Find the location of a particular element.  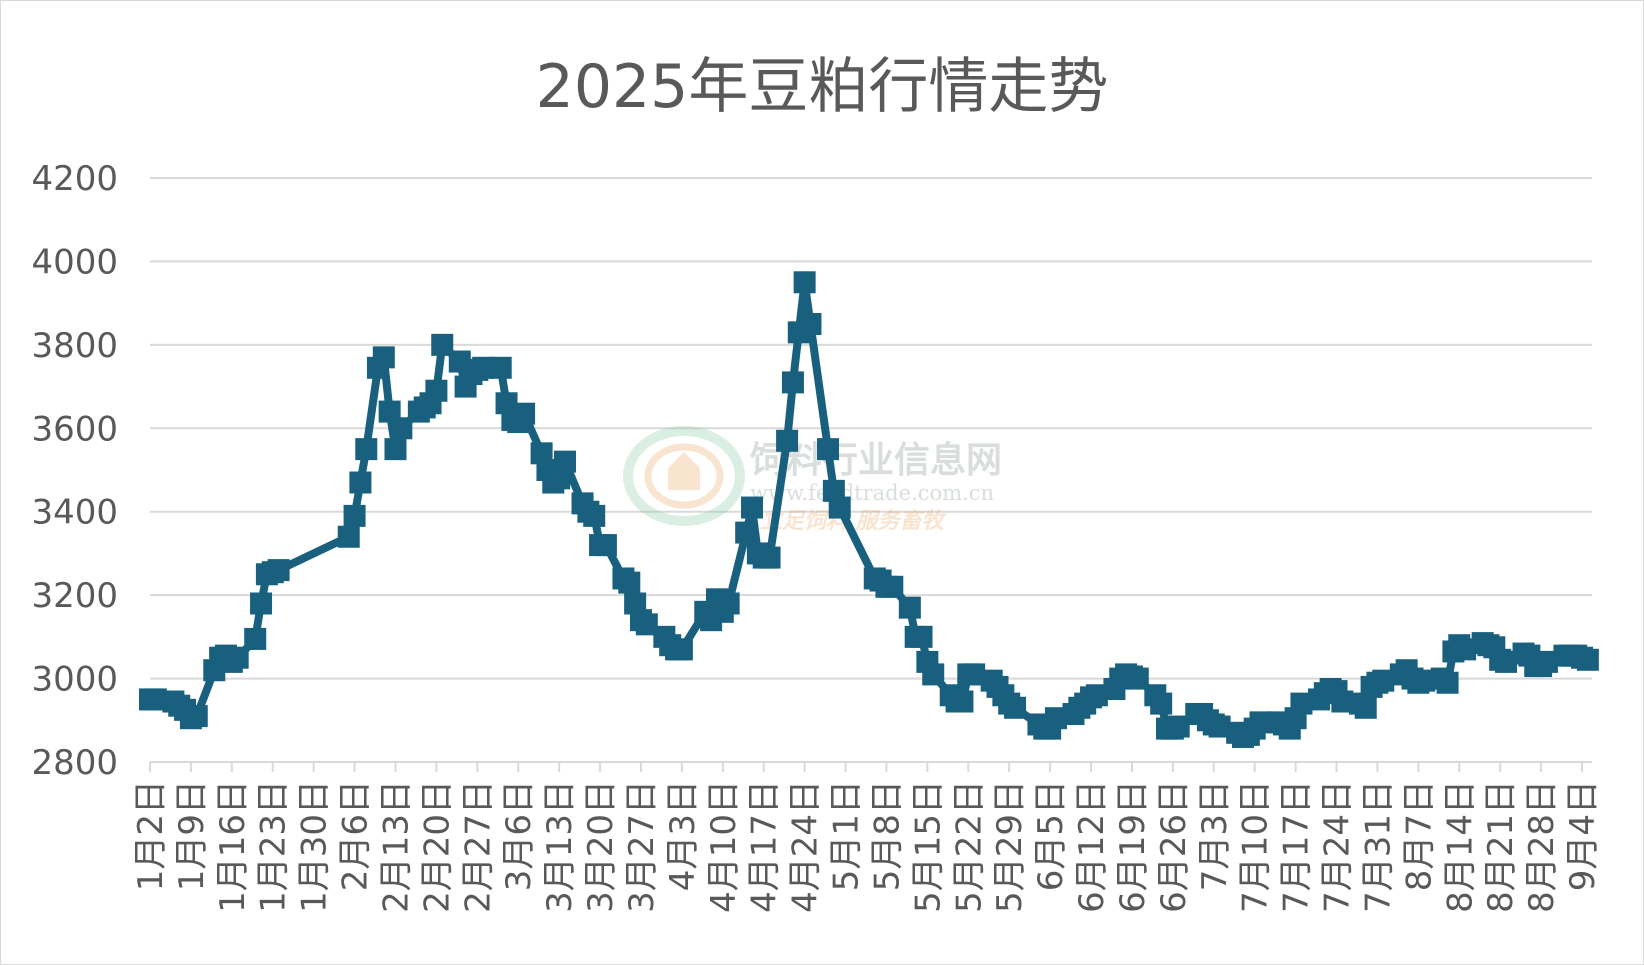

x-tick-label: 3月6日 is located at coordinates (519, 835).